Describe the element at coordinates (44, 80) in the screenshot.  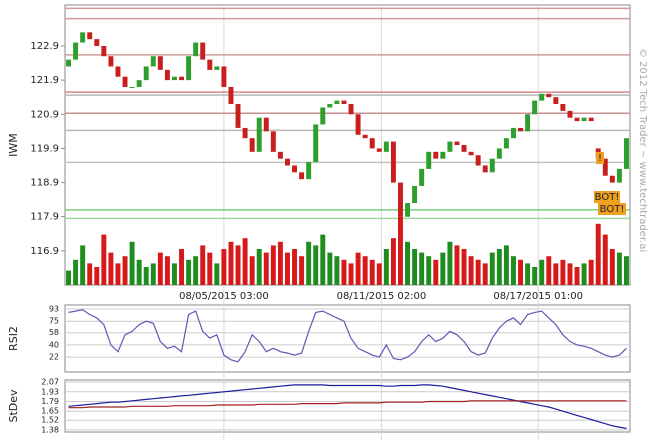
I see `y-tick-label: 121.9` at that location.